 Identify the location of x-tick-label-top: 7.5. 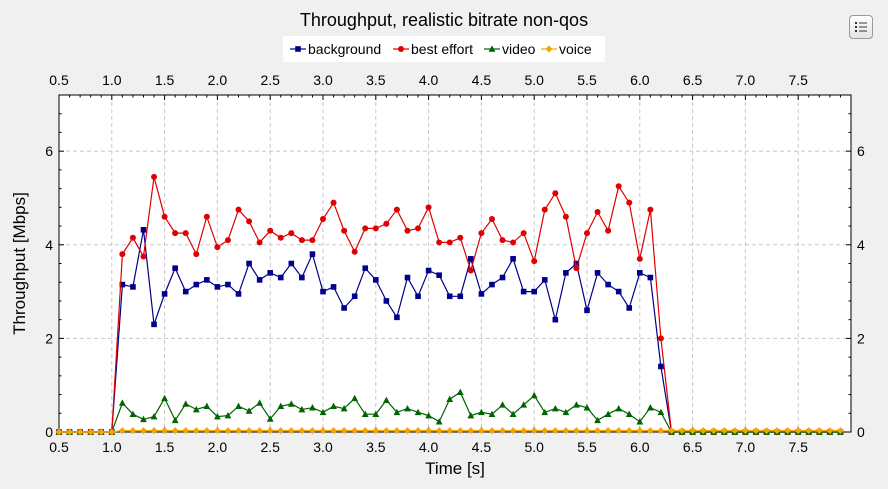
(798, 80).